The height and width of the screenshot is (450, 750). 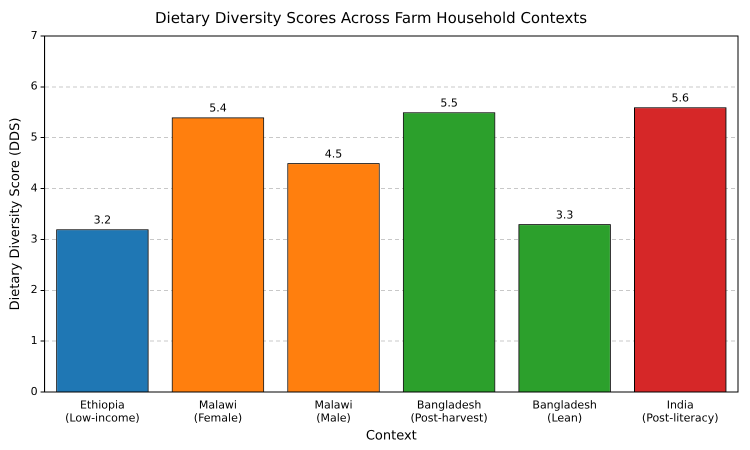 What do you see at coordinates (34, 289) in the screenshot?
I see `y-tick-label: 2` at bounding box center [34, 289].